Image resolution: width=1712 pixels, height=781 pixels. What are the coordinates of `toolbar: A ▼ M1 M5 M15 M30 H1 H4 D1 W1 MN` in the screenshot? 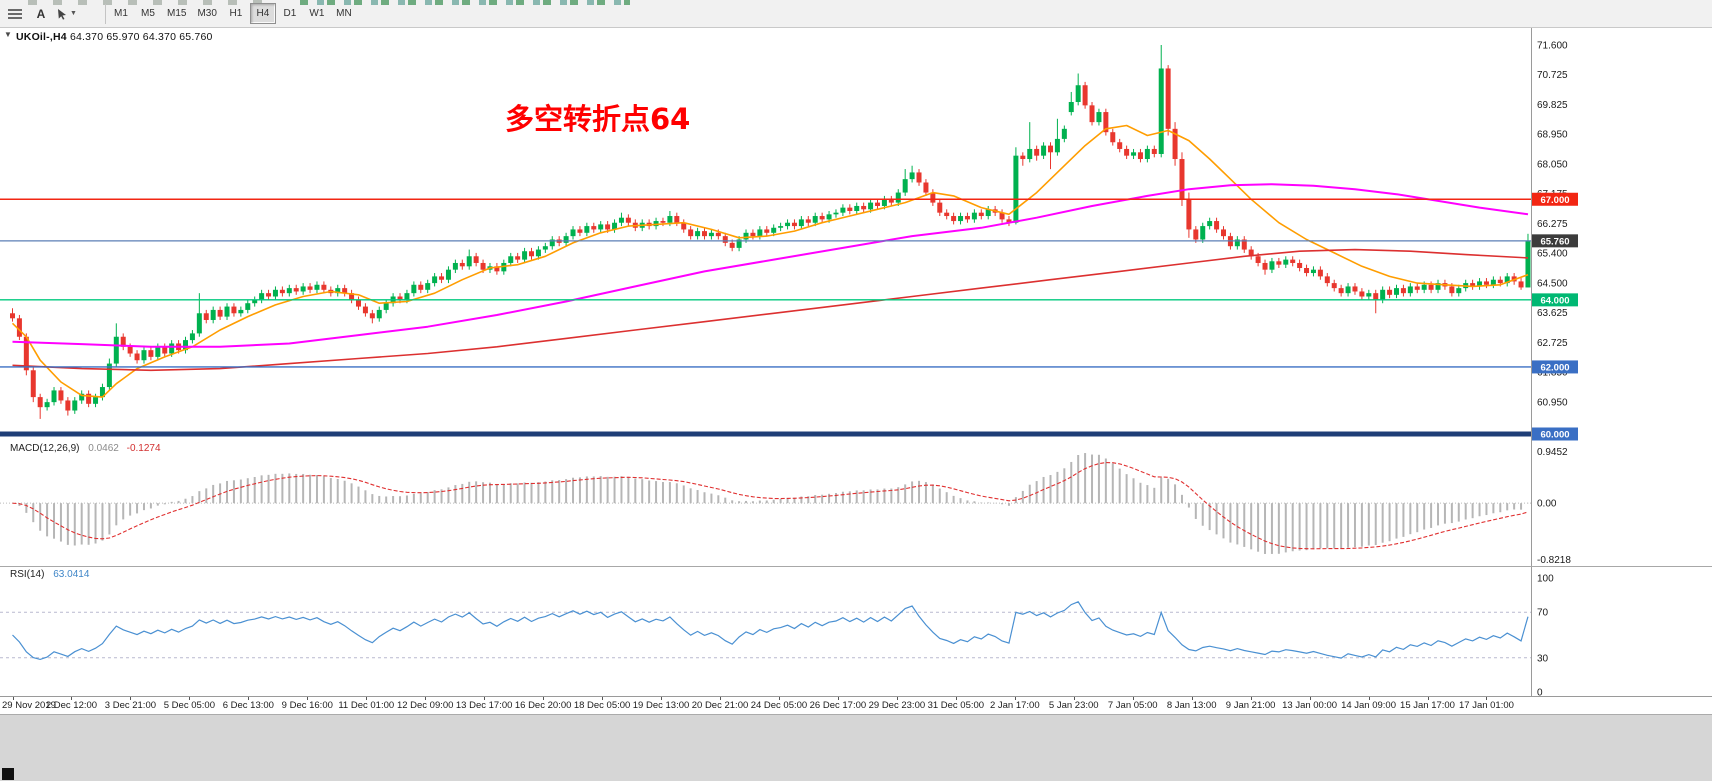 It's located at (856, 14).